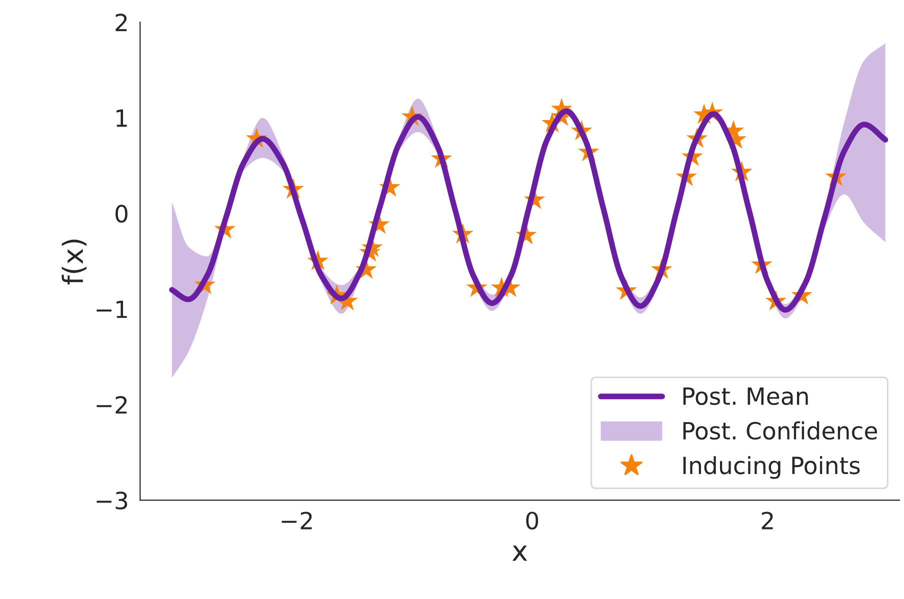  I want to click on legend-label: Post. Mean, so click(745, 396).